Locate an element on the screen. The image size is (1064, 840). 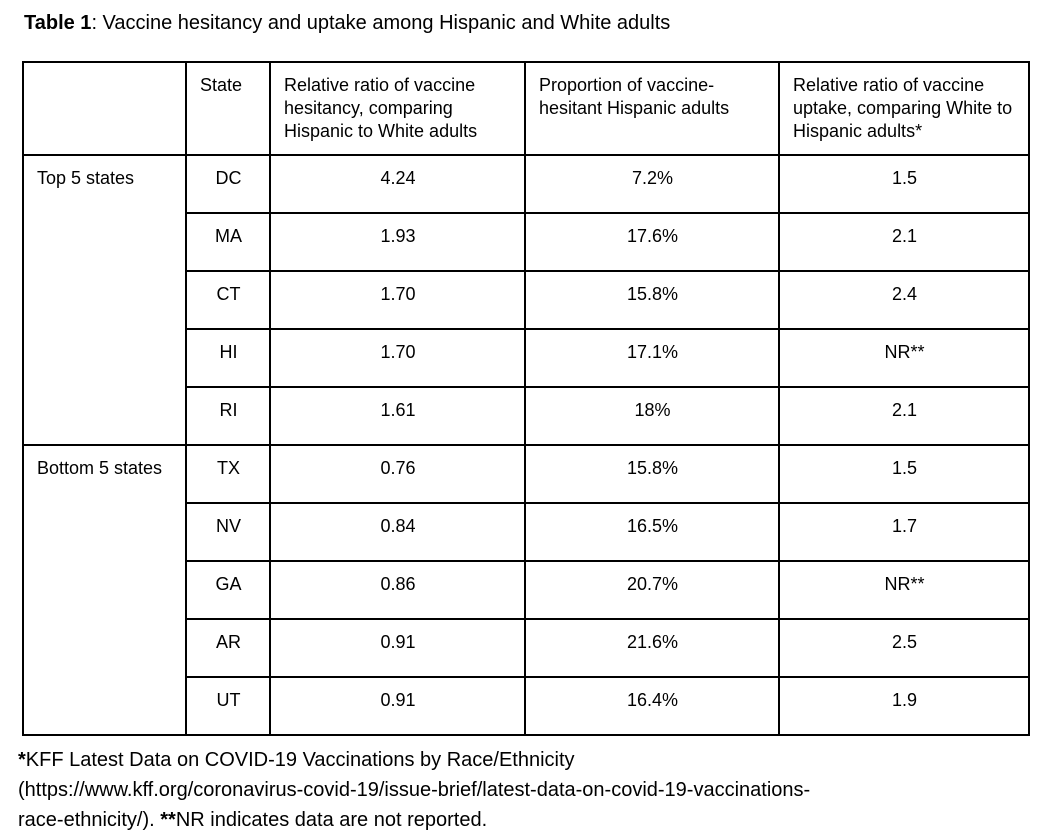
state-cell: NV is located at coordinates (228, 532).